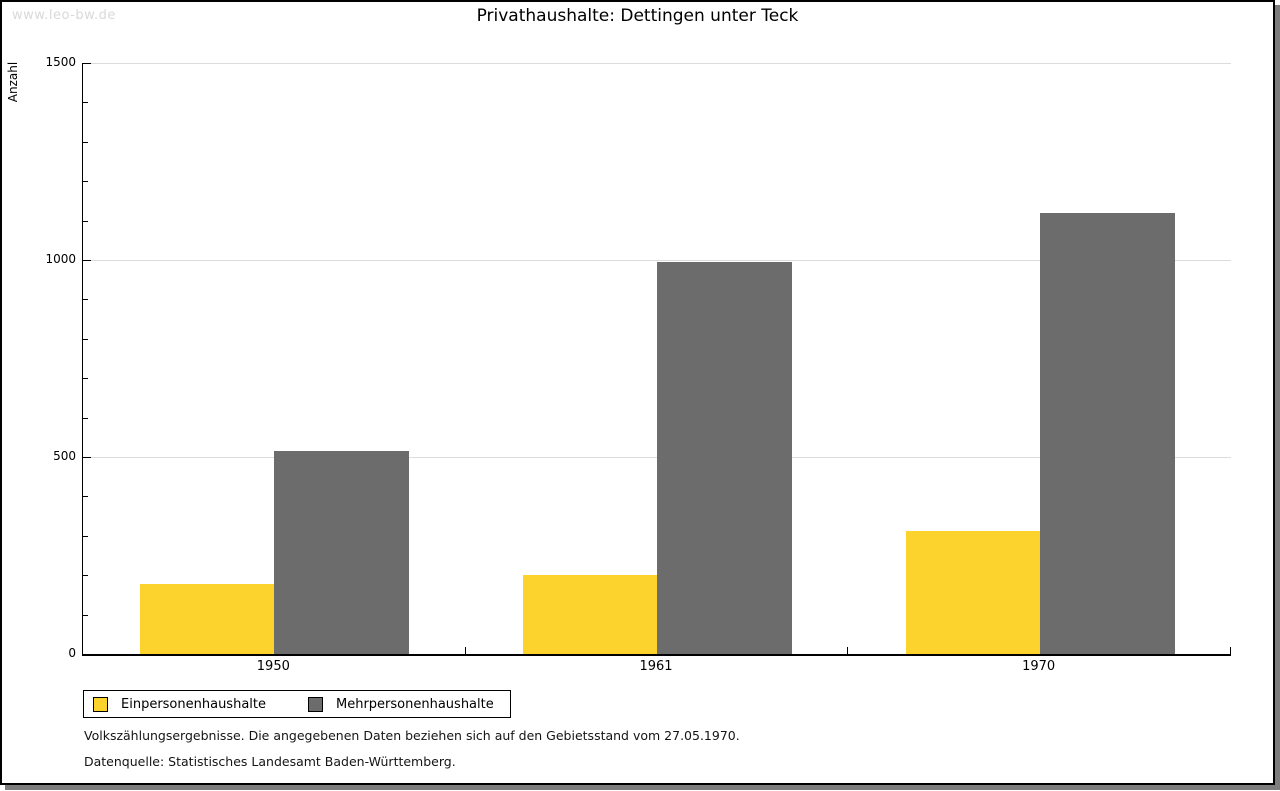 This screenshot has width=1280, height=791. What do you see at coordinates (972, 592) in the screenshot?
I see `bar-1970-Einpersonenhaushalte` at bounding box center [972, 592].